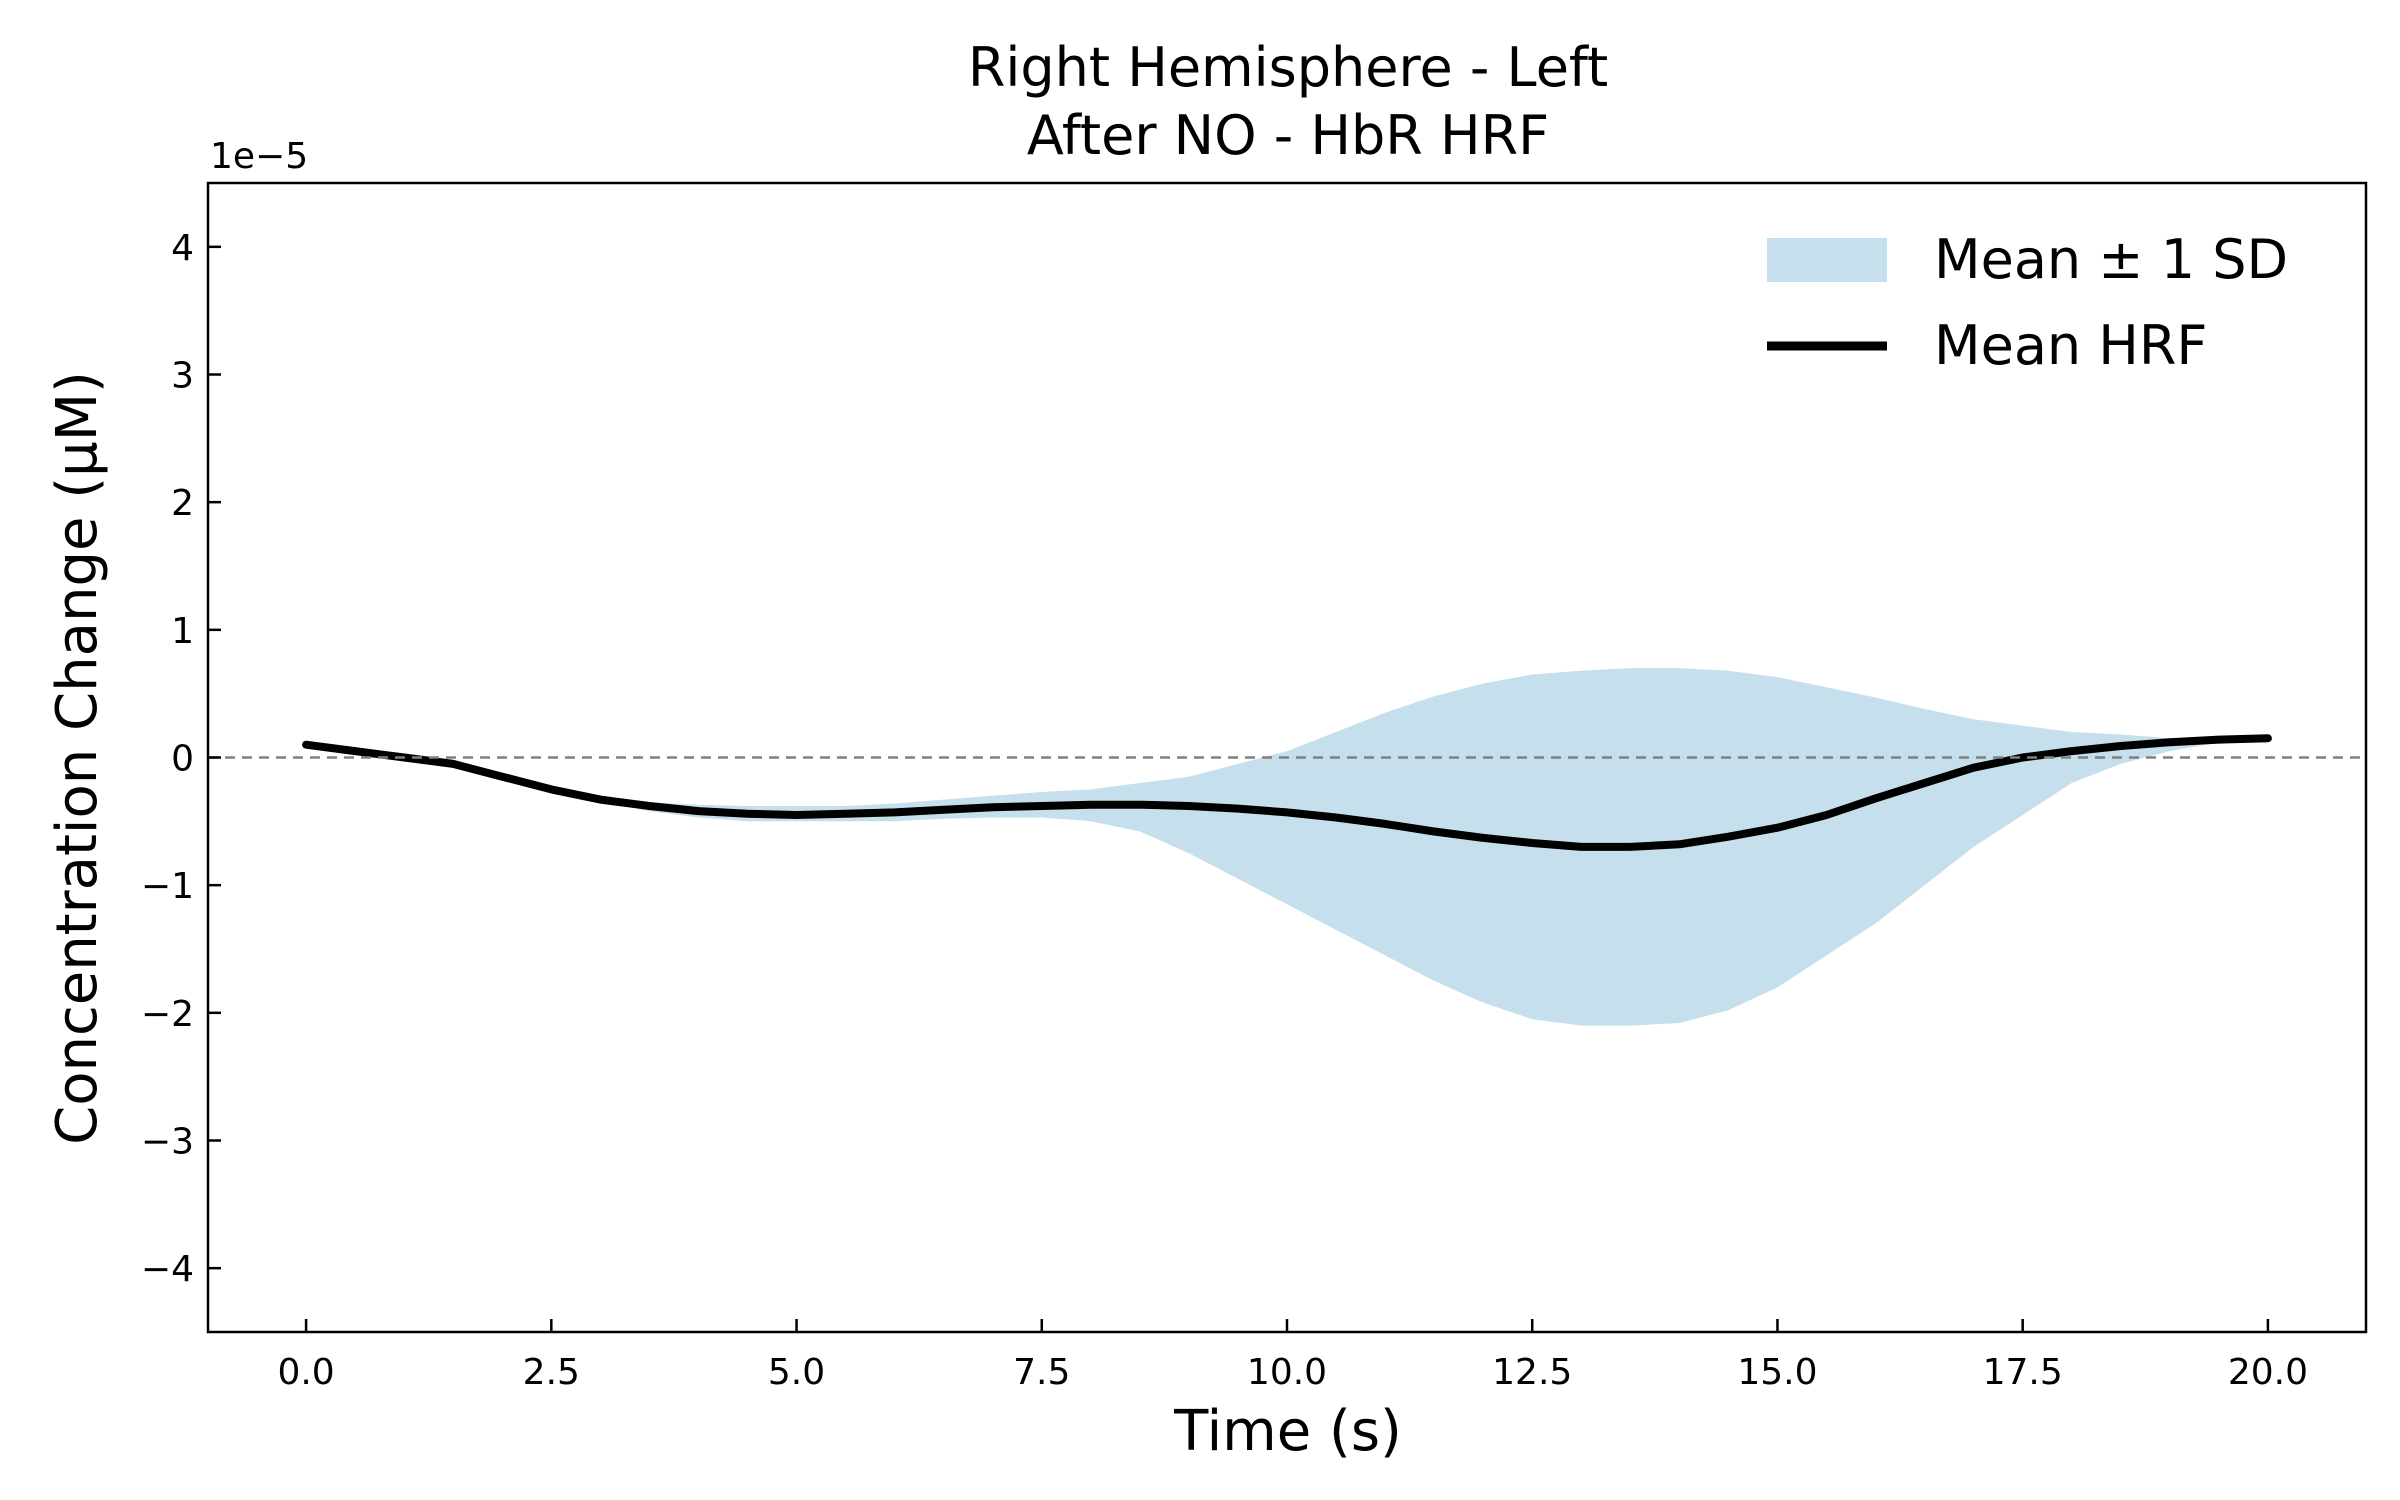 The width and height of the screenshot is (2400, 1500). What do you see at coordinates (305, 1372) in the screenshot?
I see `x-tick-label: 0.0` at bounding box center [305, 1372].